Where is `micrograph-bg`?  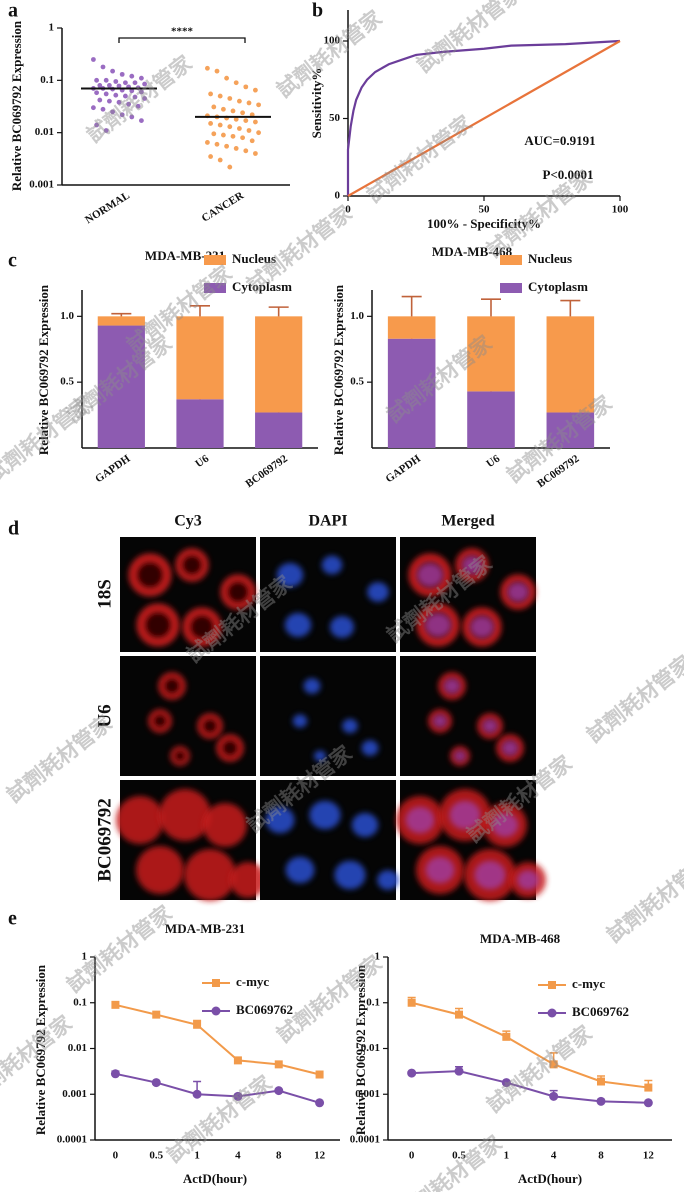 micrograph-bg is located at coordinates (328, 840).